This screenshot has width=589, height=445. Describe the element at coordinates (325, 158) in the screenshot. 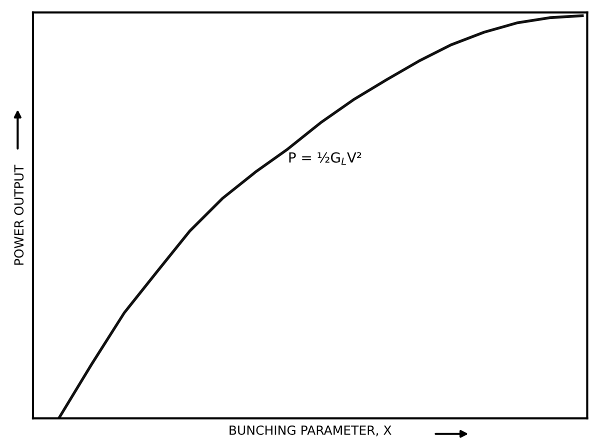

I see `annotation: P = ½G$_{L}$V²` at that location.